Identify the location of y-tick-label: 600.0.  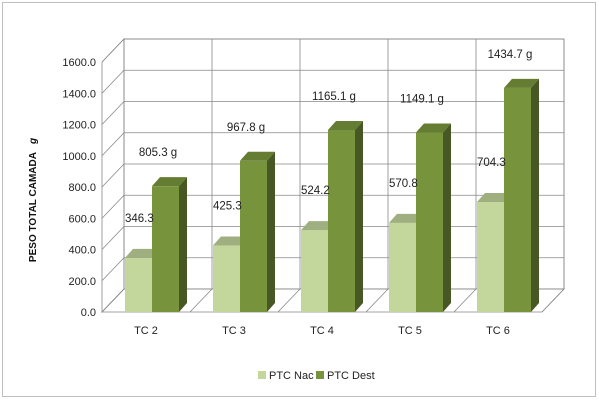
(82, 219).